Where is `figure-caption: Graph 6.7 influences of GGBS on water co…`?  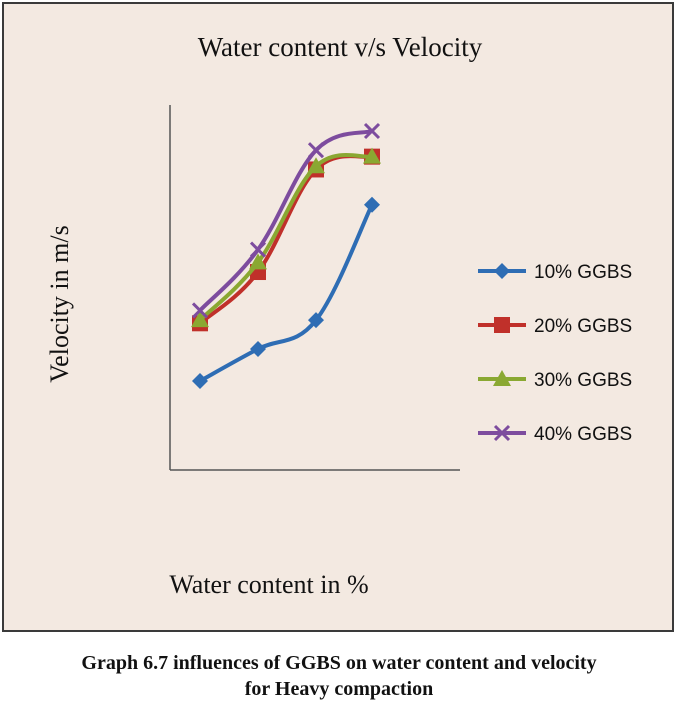 figure-caption: Graph 6.7 influences of GGBS on water co… is located at coordinates (339, 676).